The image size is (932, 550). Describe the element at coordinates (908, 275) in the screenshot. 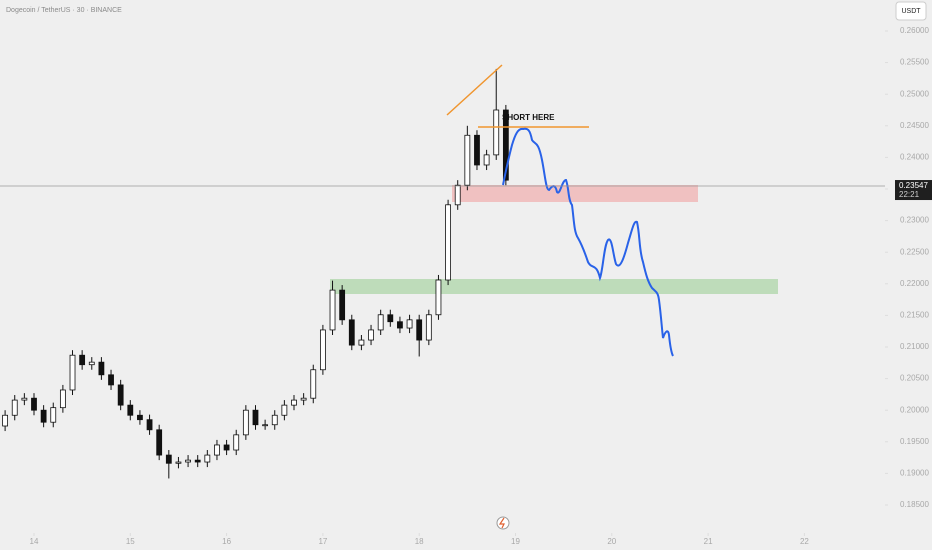

I see `price-axis` at that location.